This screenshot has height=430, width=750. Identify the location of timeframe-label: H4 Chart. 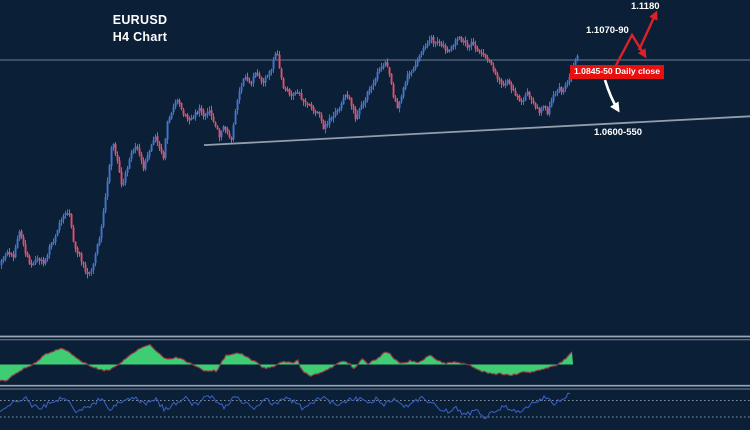
(140, 36).